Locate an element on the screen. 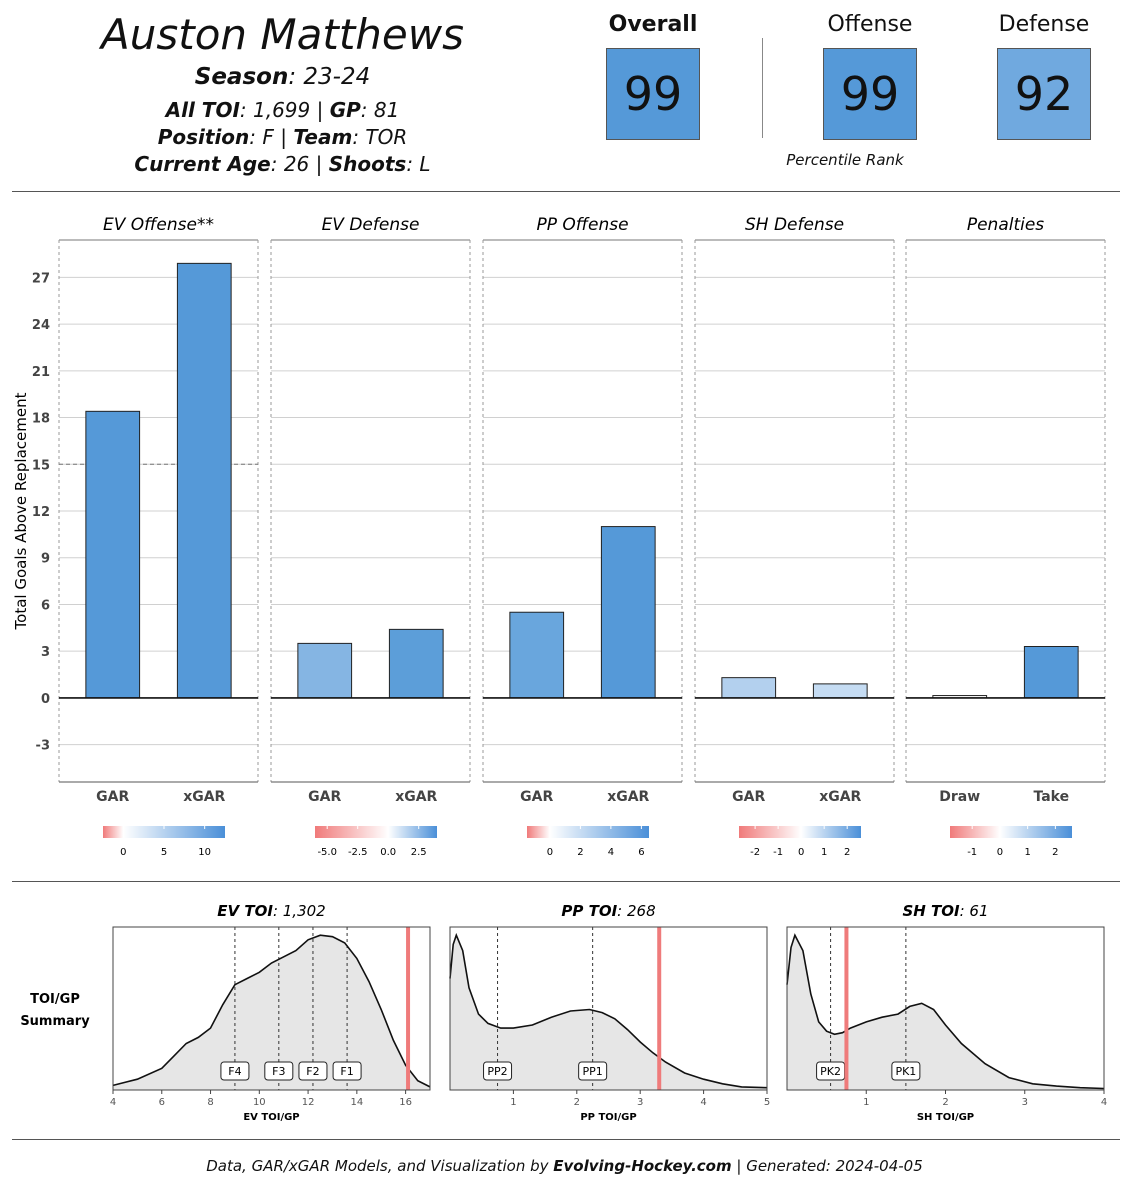  line-label: PP1 is located at coordinates (593, 1071).